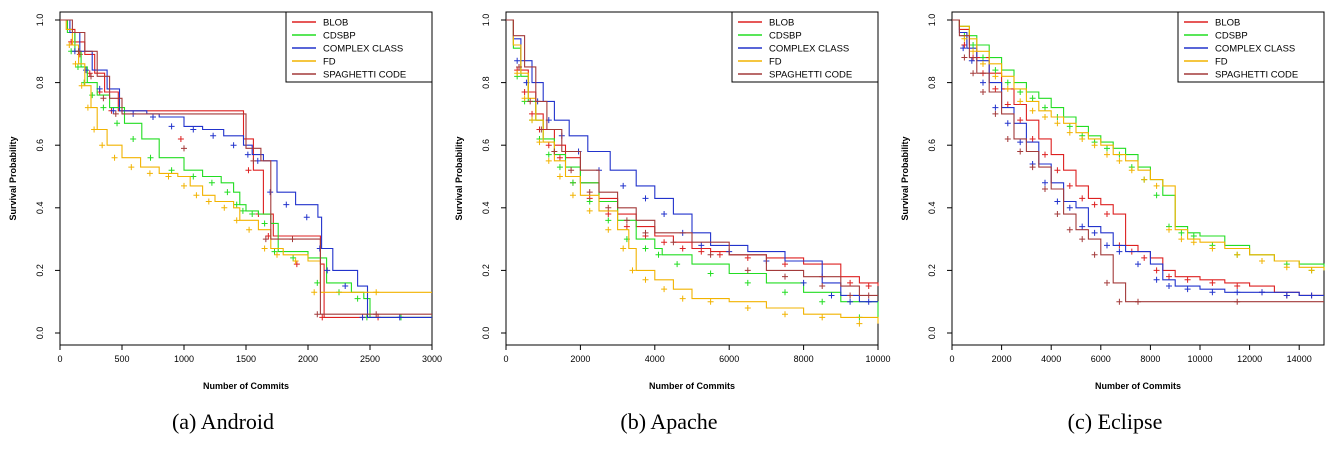 The image size is (1338, 453). I want to click on x-tick-label: 6000, so click(1101, 359).